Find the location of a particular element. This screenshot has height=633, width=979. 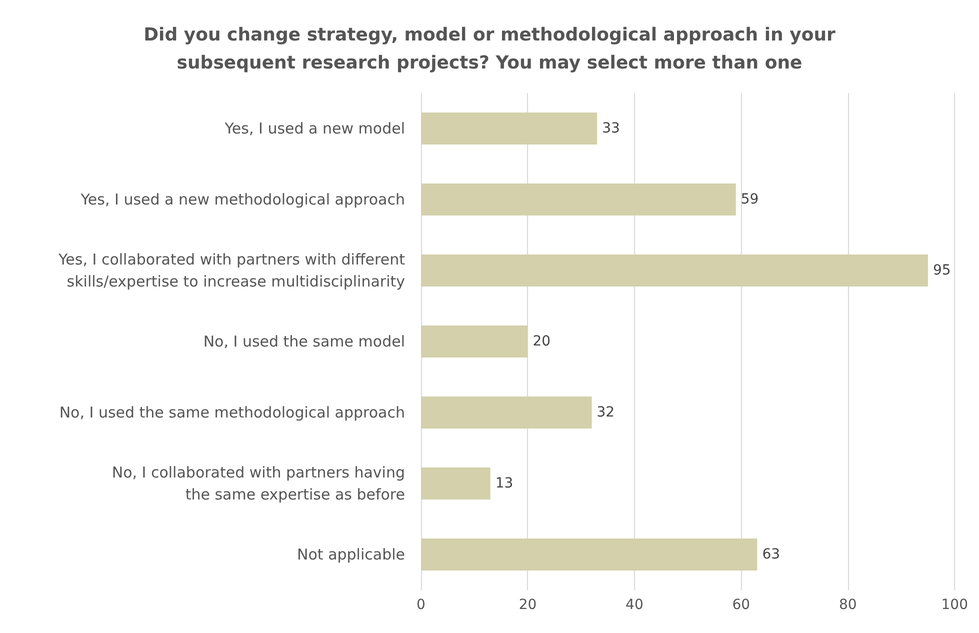

x-tick-label: 80 is located at coordinates (847, 605).